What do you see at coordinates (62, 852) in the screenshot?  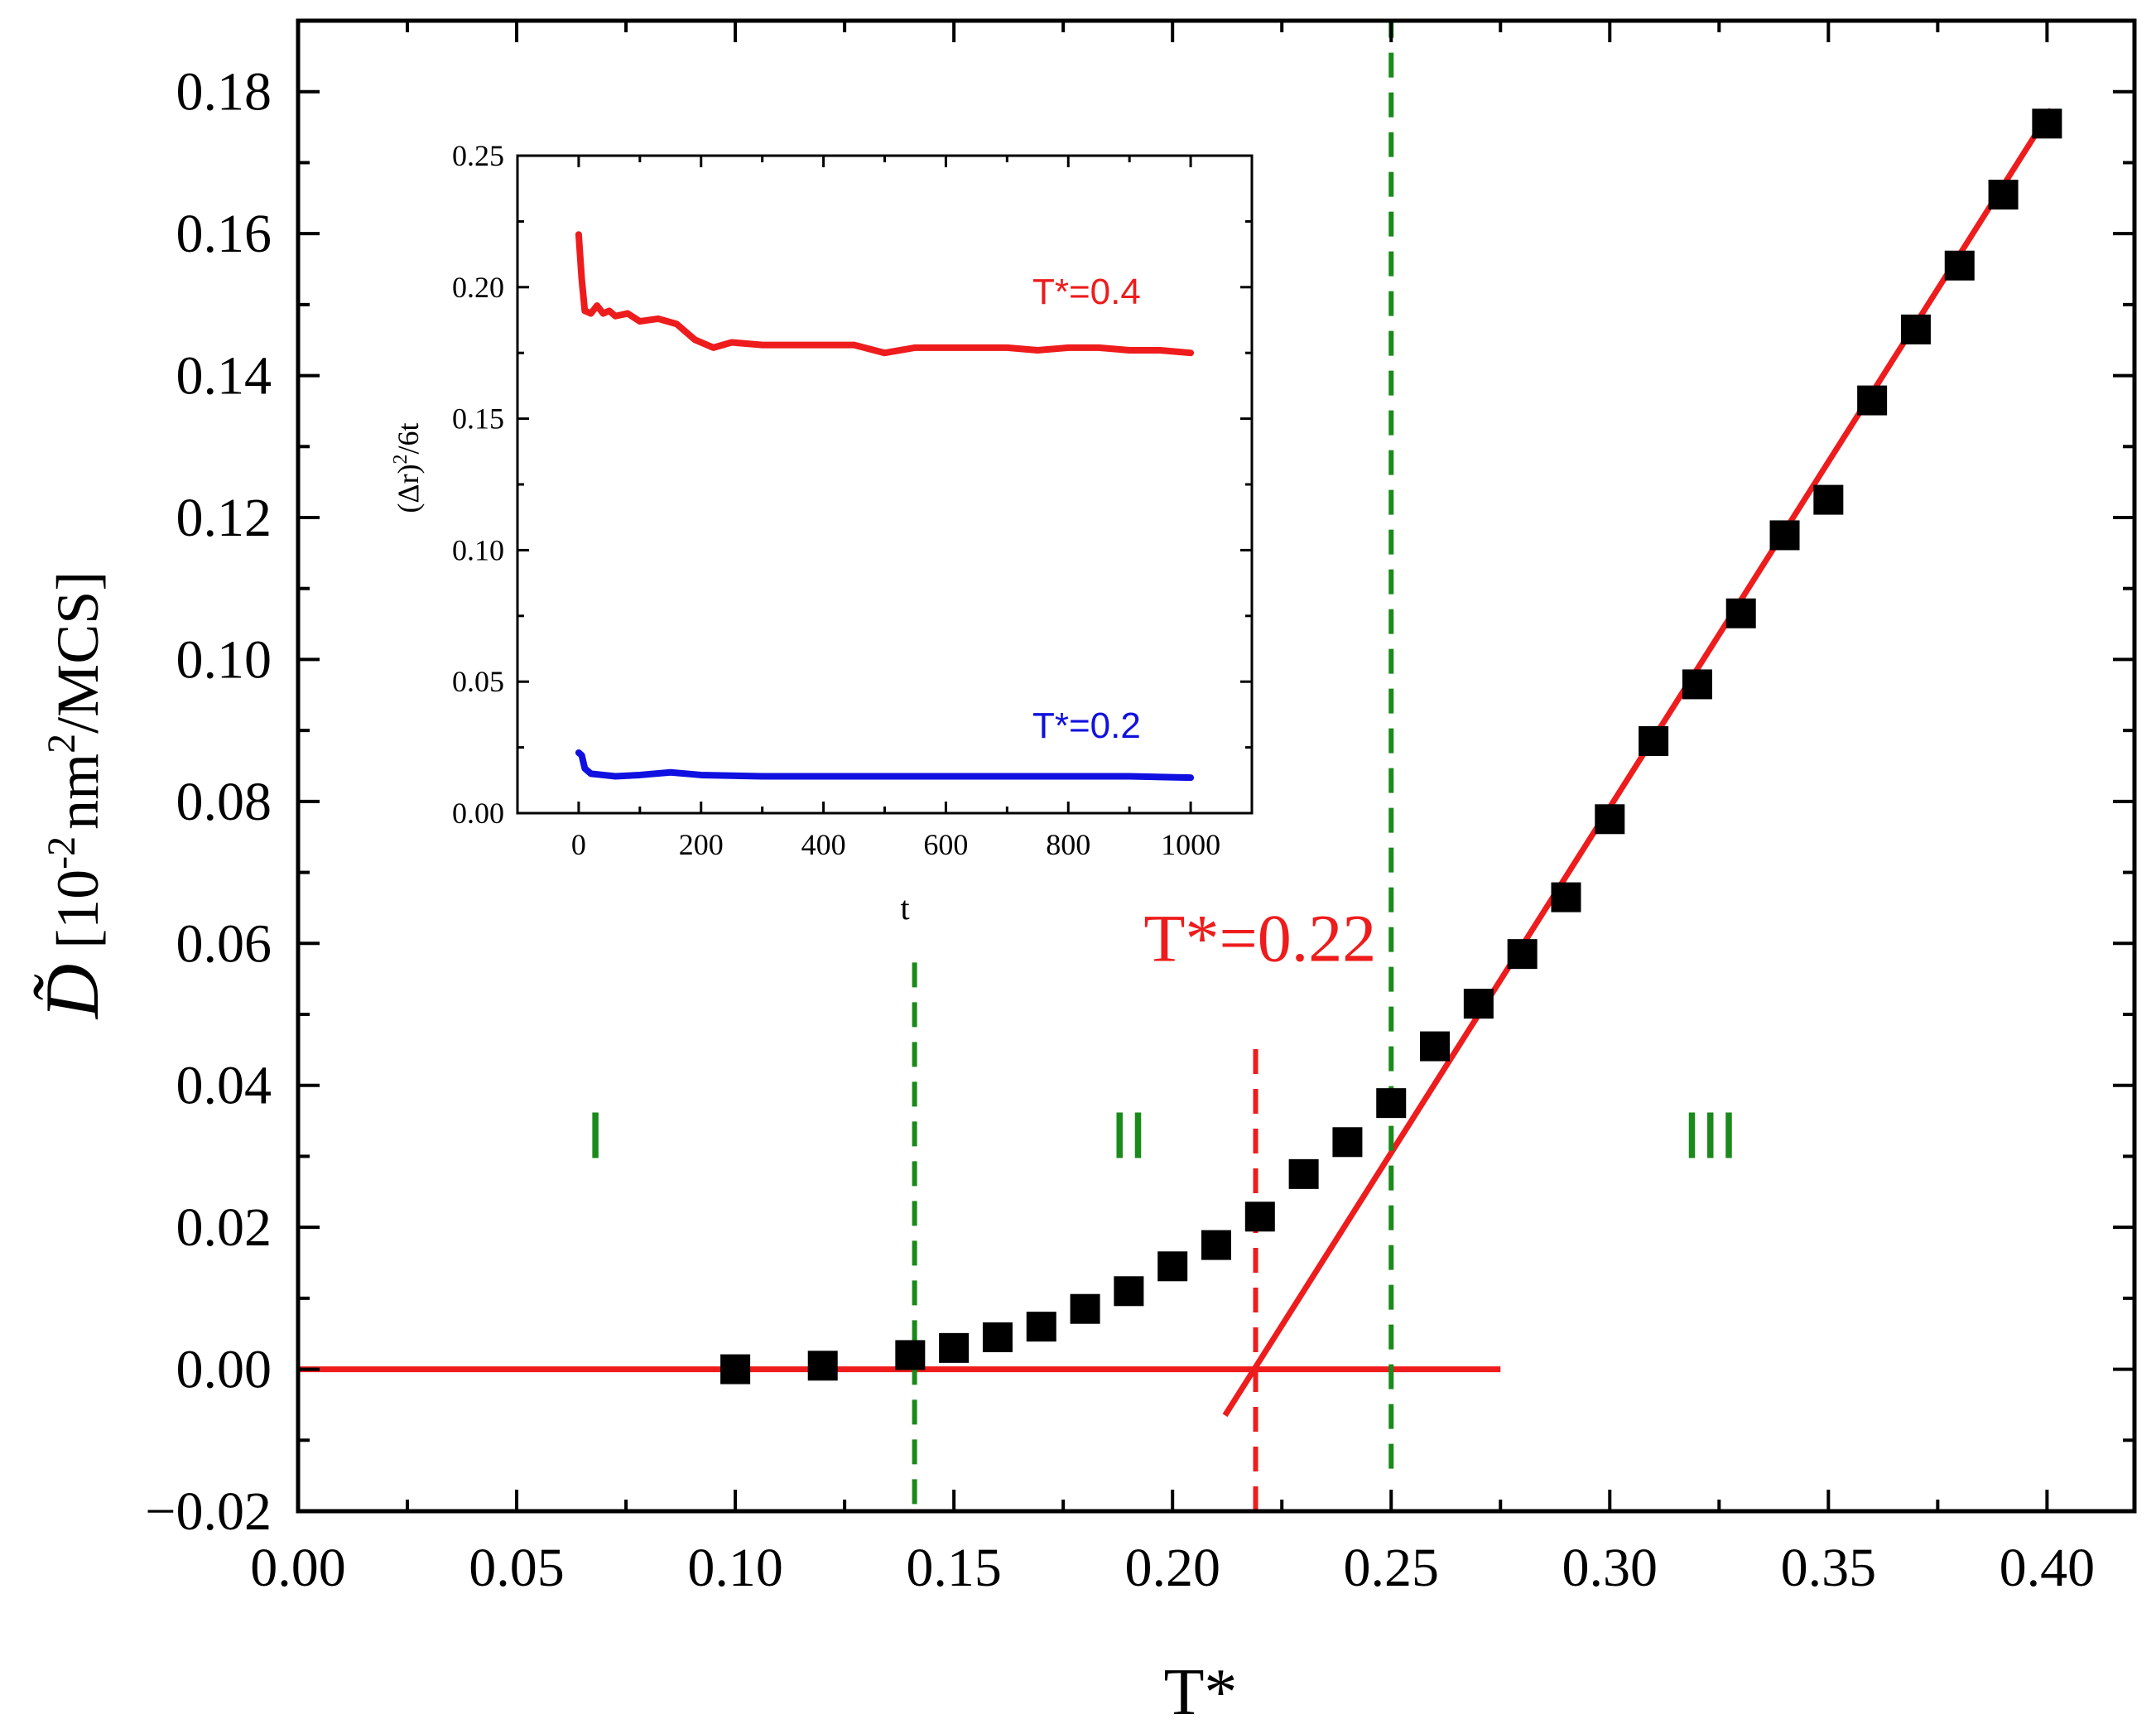 I see `y-axis-label-exp1: -2` at bounding box center [62, 852].